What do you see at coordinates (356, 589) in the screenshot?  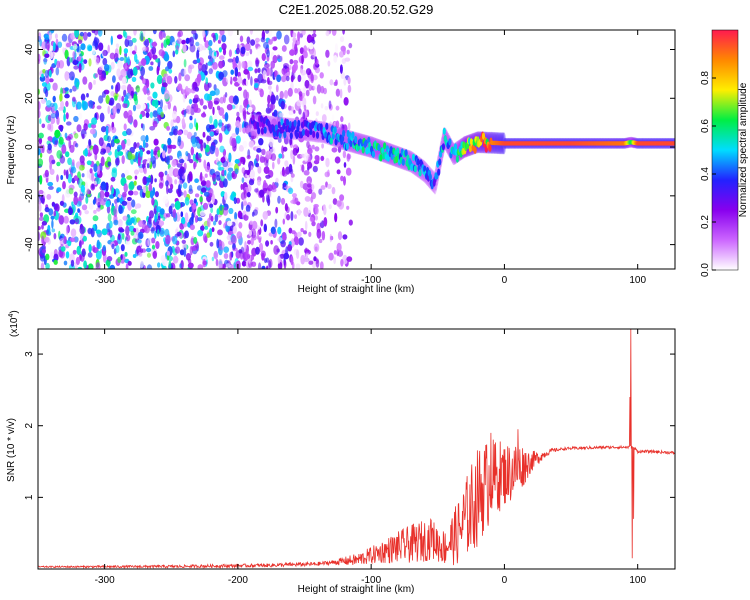 I see `snr-x-axis-label: Height of straight line (km)` at bounding box center [356, 589].